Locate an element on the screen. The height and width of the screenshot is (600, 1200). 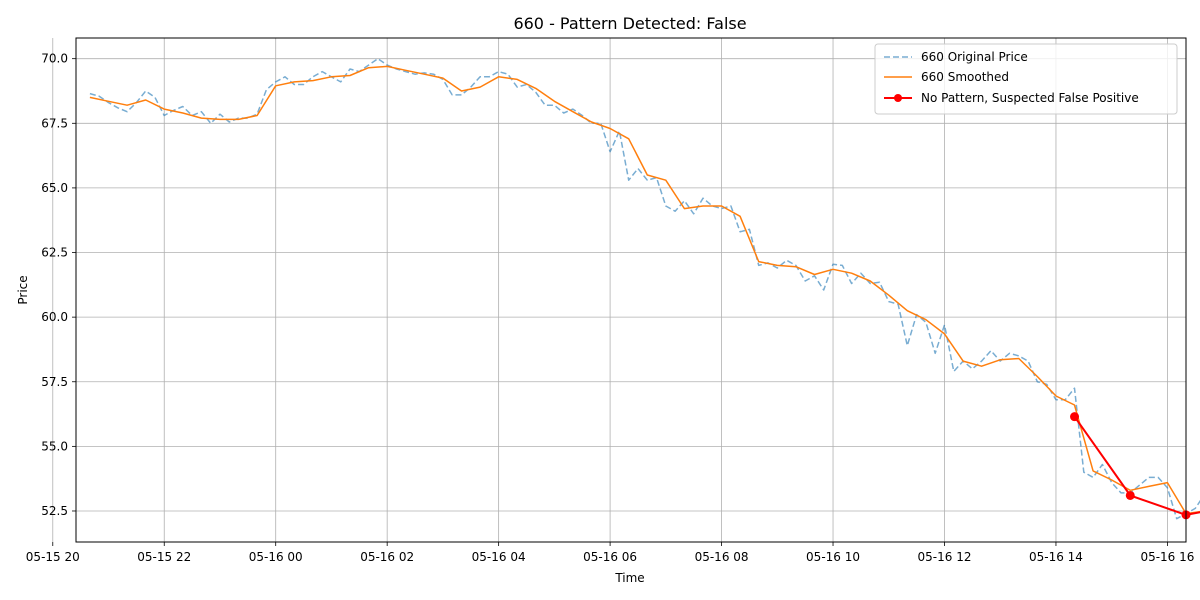
x-tick-label: 05-15 22 is located at coordinates (164, 557).